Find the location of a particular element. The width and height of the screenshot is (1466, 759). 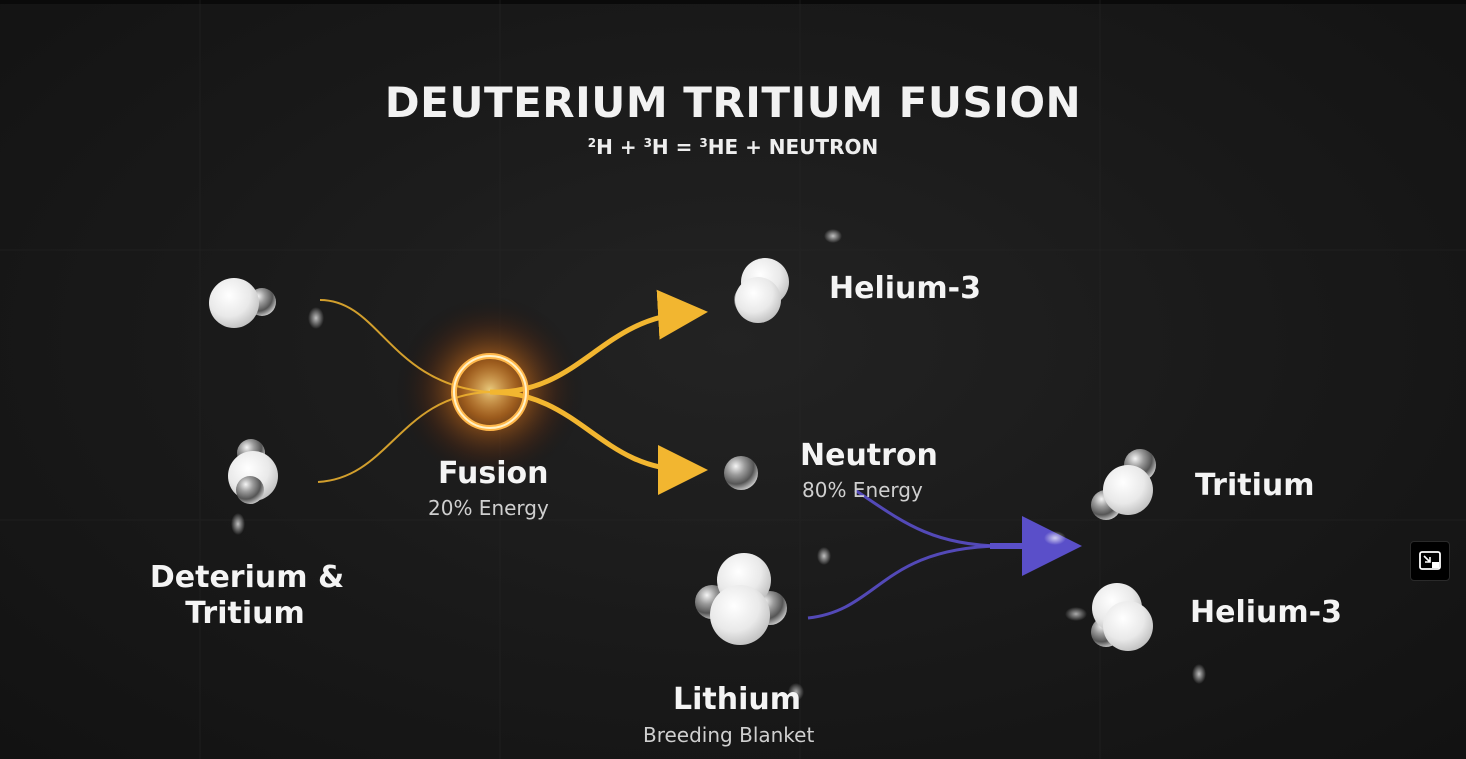

tritium-atom-product is located at coordinates (1123, 484).